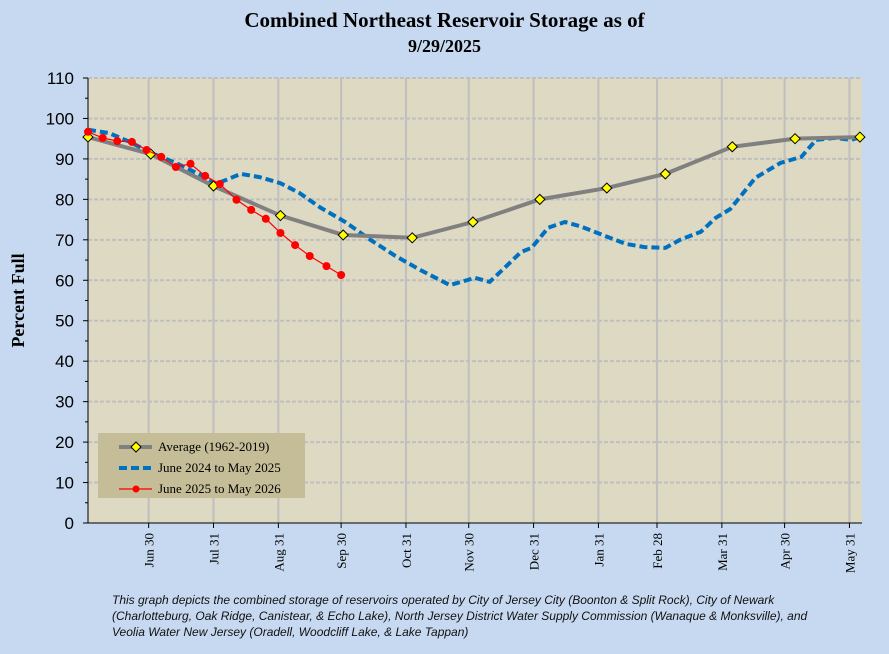 The height and width of the screenshot is (654, 889). What do you see at coordinates (444, 46) in the screenshot?
I see `chart-subtitle: 9/29/2025` at bounding box center [444, 46].